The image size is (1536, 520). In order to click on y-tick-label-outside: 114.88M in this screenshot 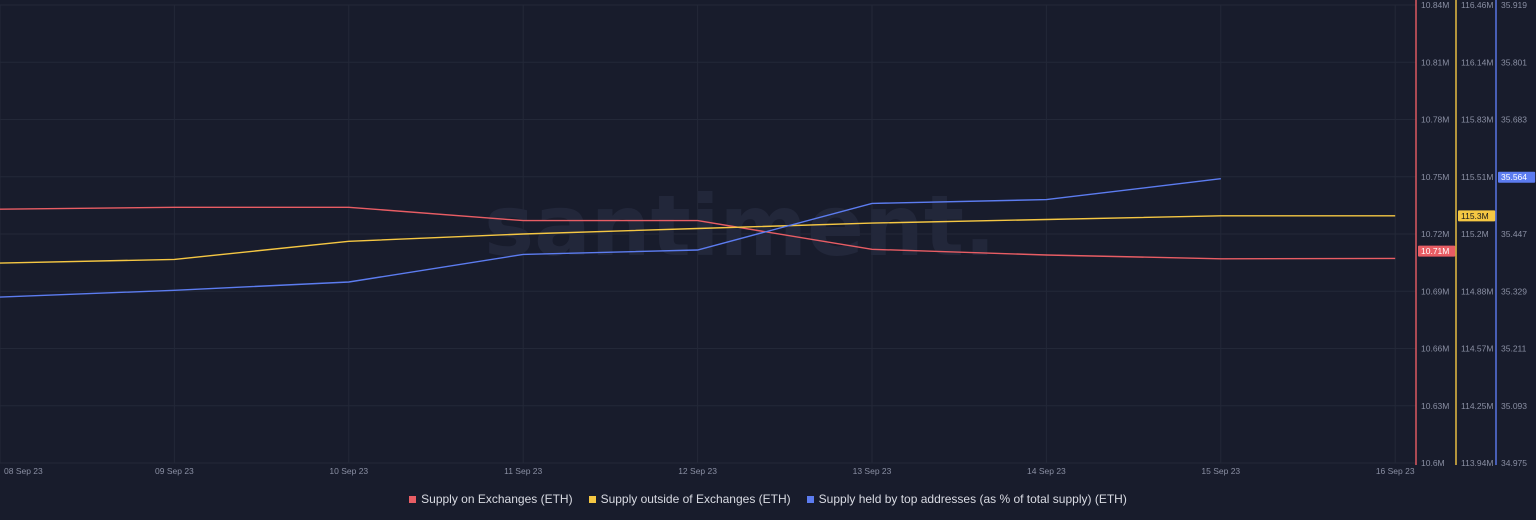, I will do `click(1477, 291)`.